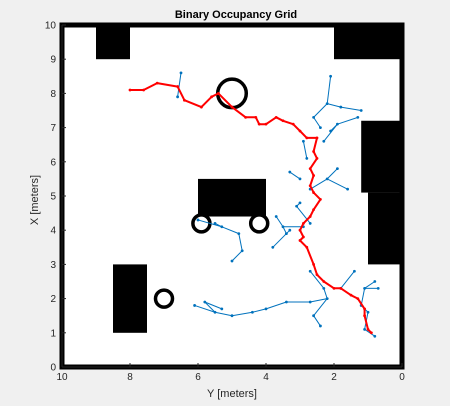 The height and width of the screenshot is (406, 450). I want to click on x-tick-label: 10, so click(62, 377).